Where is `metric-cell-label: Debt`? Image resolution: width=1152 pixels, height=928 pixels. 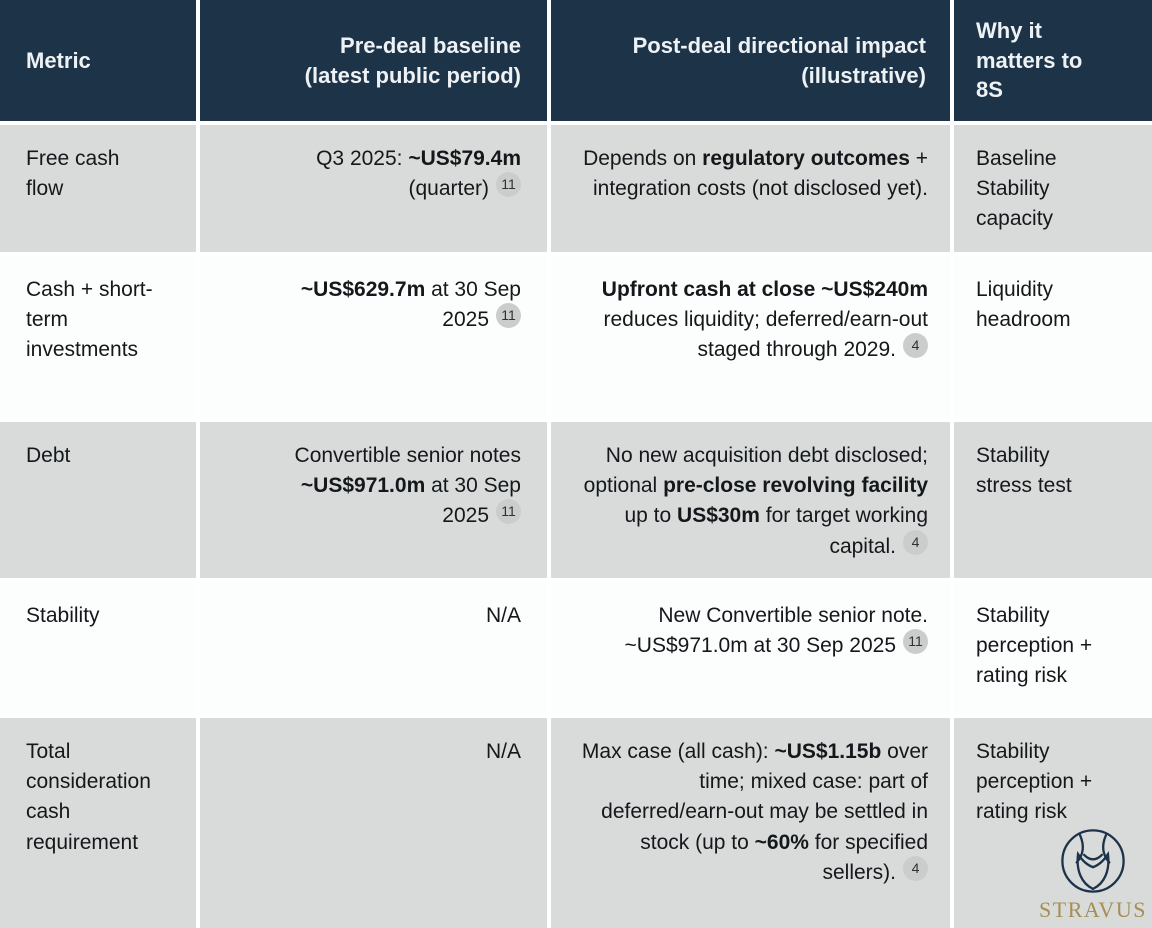 metric-cell-label: Debt is located at coordinates (48, 455).